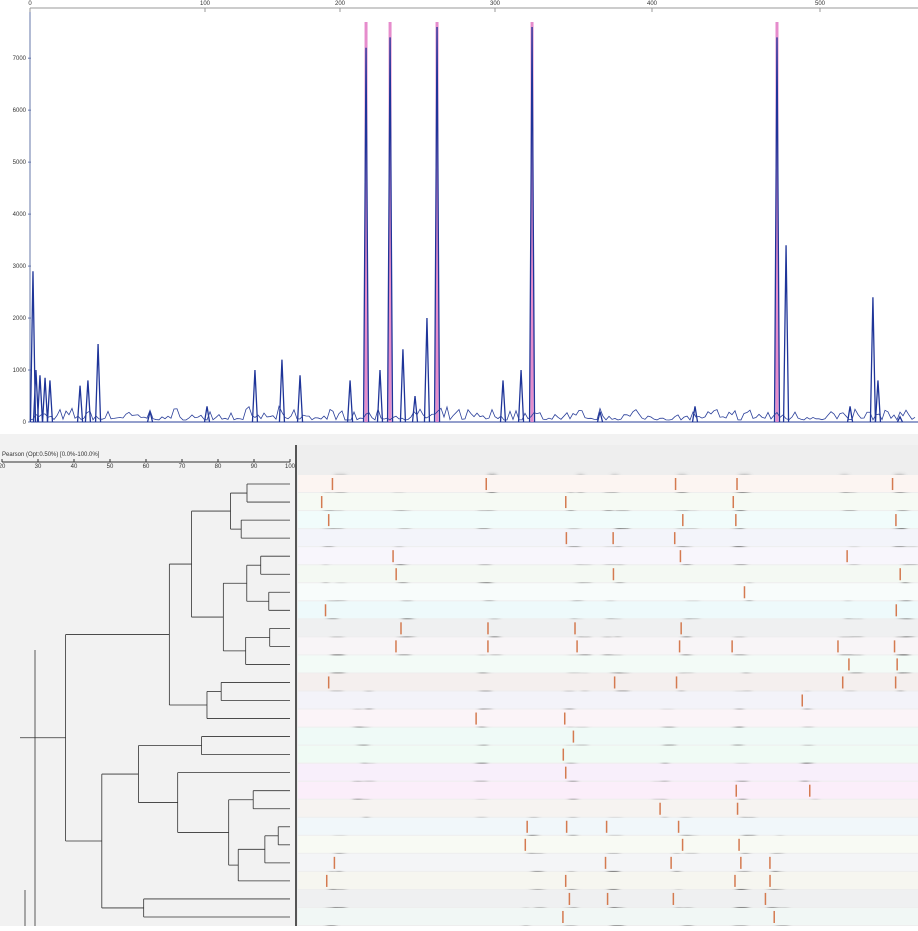 The height and width of the screenshot is (931, 918). What do you see at coordinates (20, 319) in the screenshot?
I see `y-tick-label: 2000` at bounding box center [20, 319].